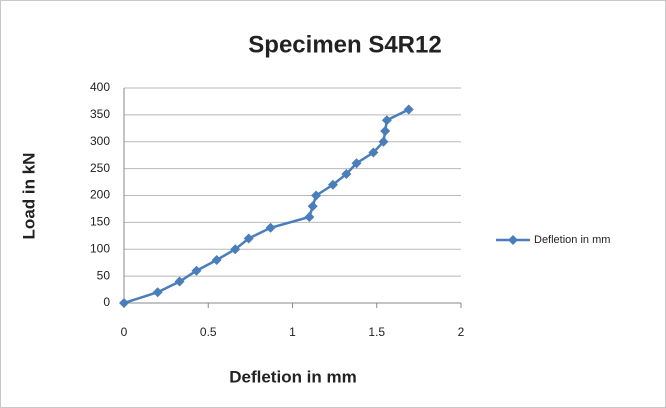 The image size is (666, 408). I want to click on y-tick-label: 300, so click(100, 141).